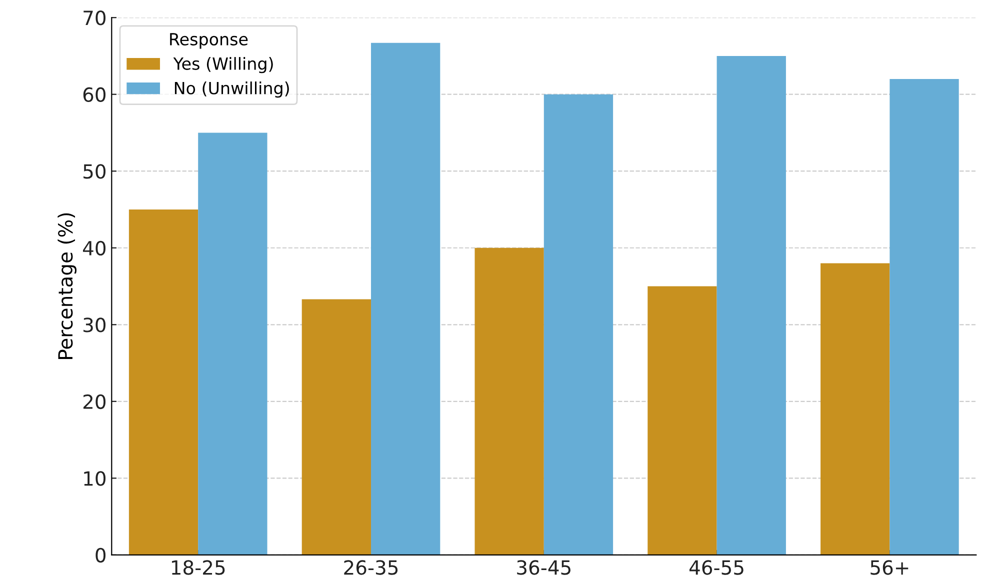  Describe the element at coordinates (95, 478) in the screenshot. I see `y-tick-label: 10` at that location.